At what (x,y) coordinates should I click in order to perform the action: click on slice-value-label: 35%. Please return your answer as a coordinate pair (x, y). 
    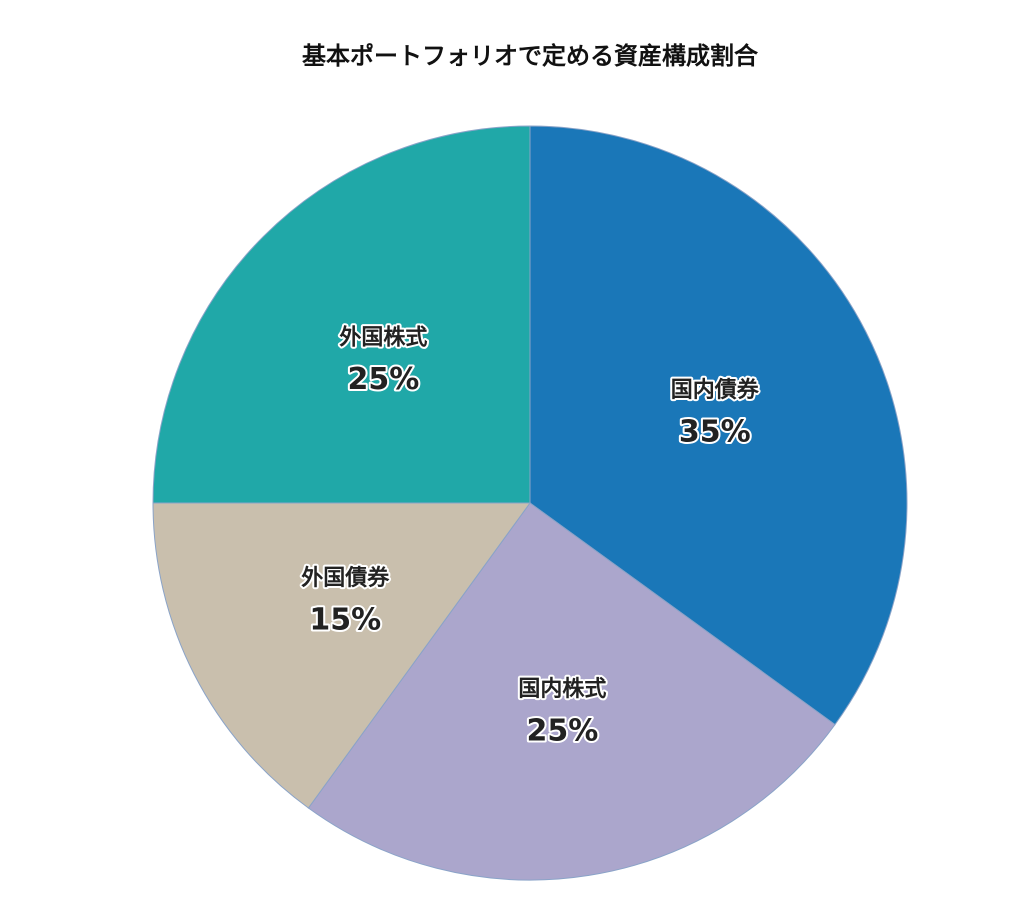
    Looking at the image, I should click on (715, 431).